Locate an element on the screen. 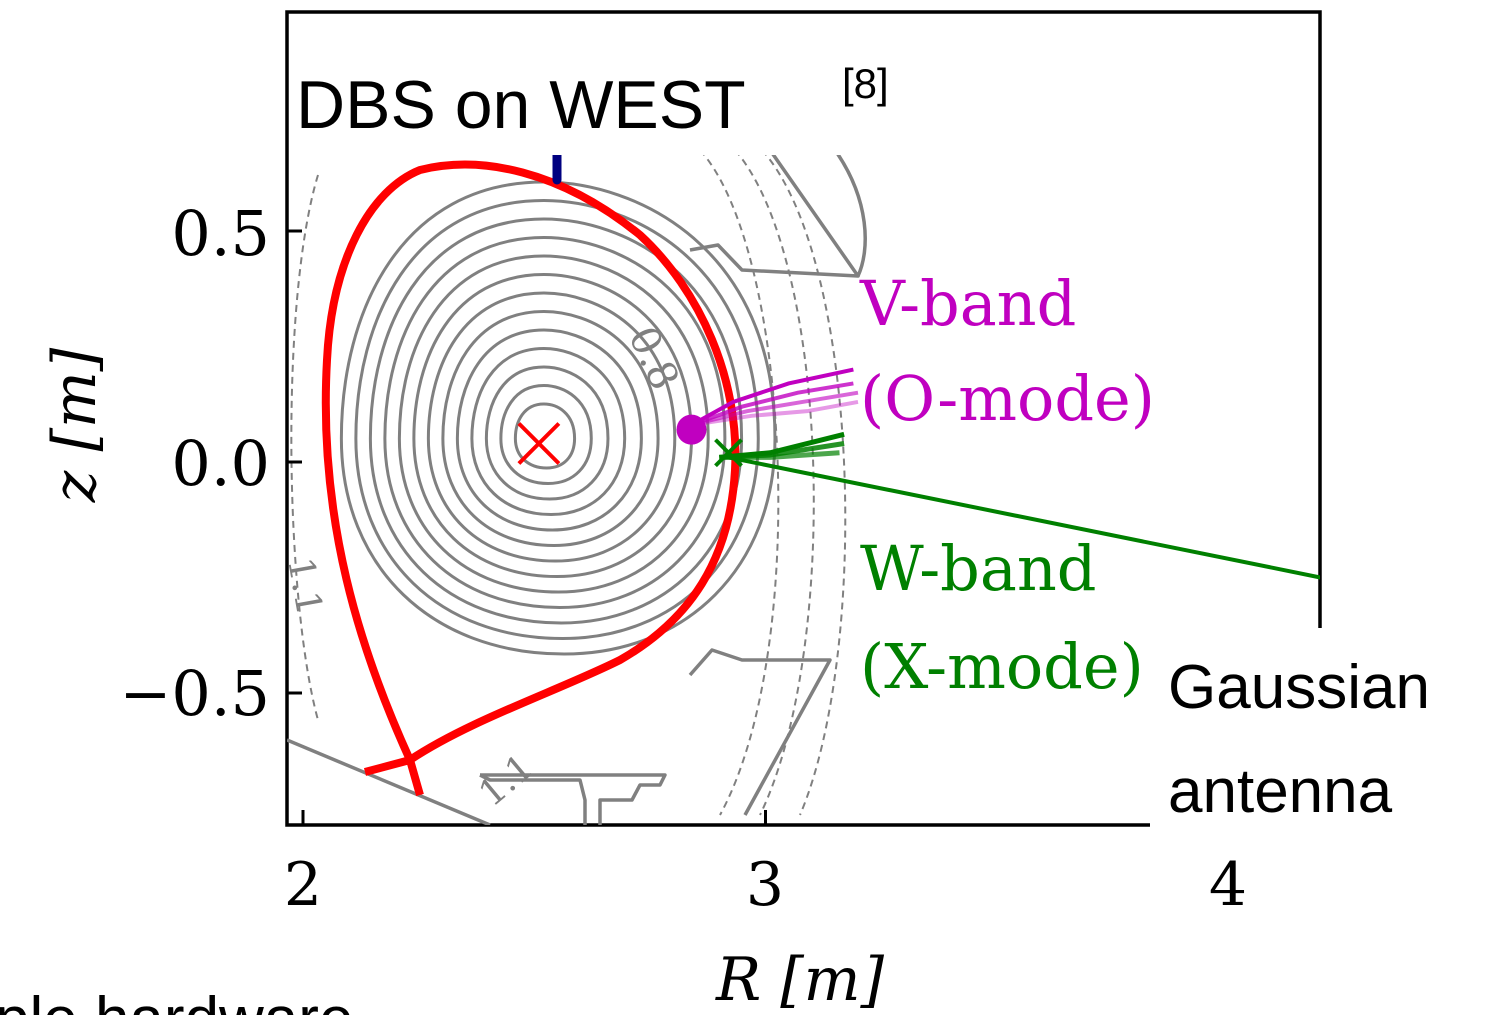  bottom-text-fragment: ple hardware is located at coordinates (176, 1000).